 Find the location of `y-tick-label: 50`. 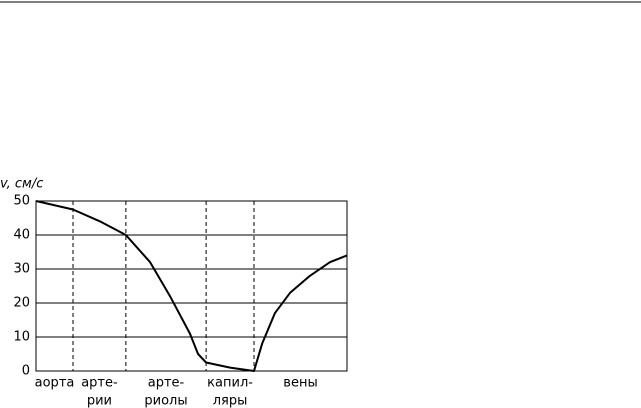

y-tick-label: 50 is located at coordinates (21, 201).